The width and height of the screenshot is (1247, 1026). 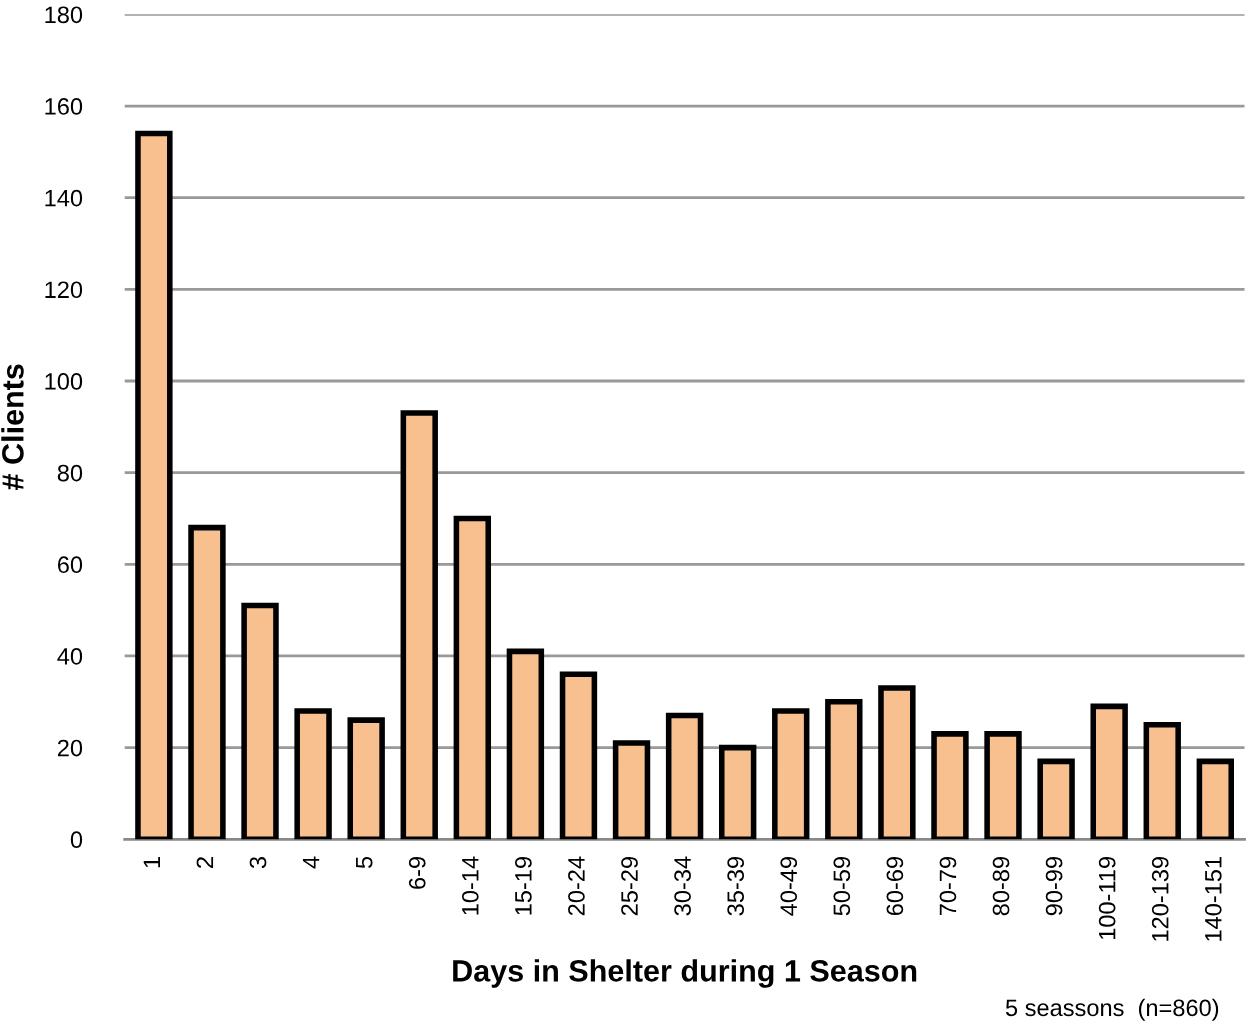 I want to click on x-tick-label: 70-79, so click(x=948, y=886).